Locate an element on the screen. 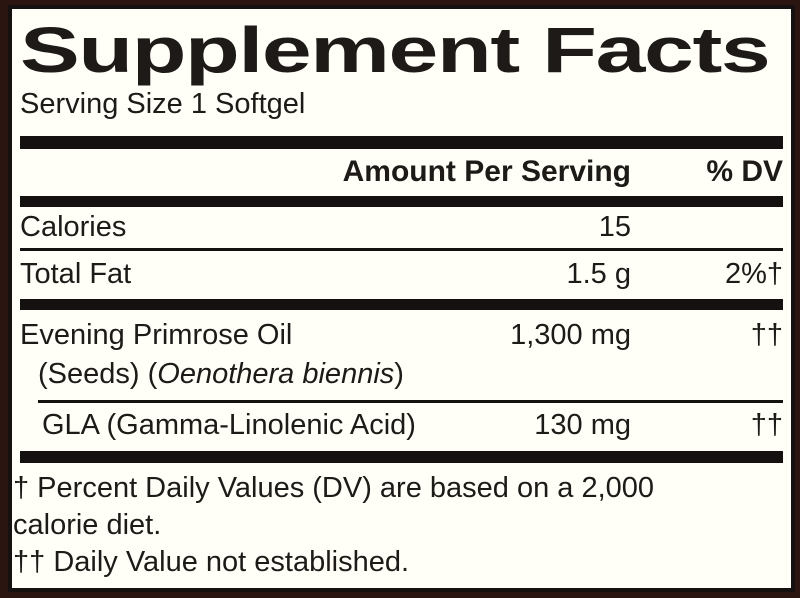  botanical-name: Oenothera biennis is located at coordinates (276, 374).